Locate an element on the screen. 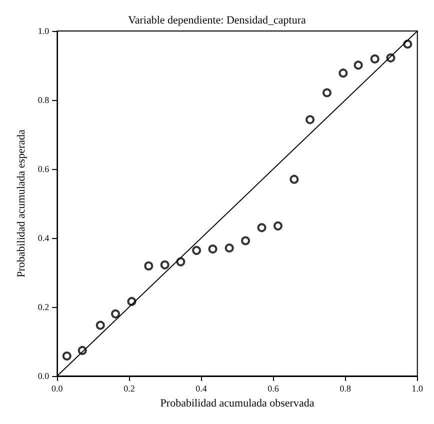 This screenshot has height=424, width=434. y-tick-label: 0.0 is located at coordinates (44, 376).